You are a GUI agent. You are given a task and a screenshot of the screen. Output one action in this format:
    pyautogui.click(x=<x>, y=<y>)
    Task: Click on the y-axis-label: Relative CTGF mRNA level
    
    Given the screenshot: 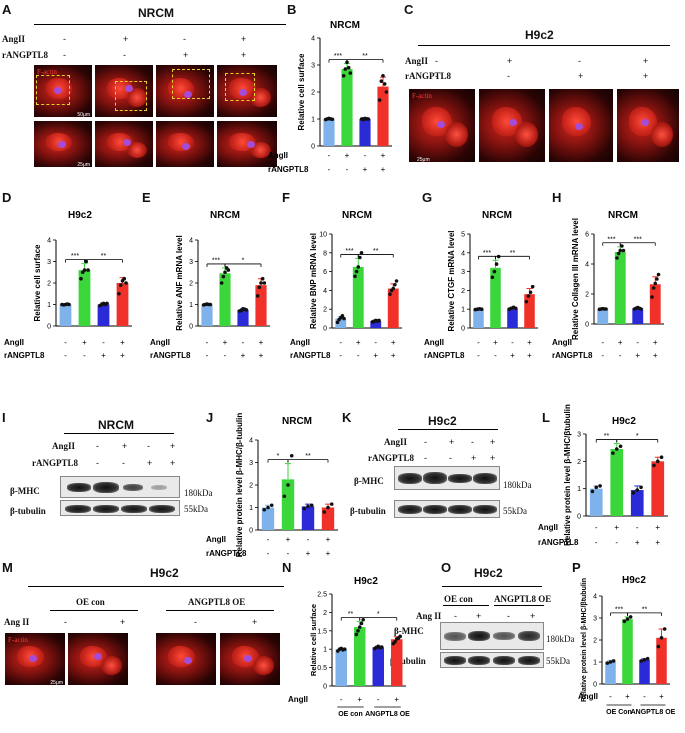 What is the action you would take?
    pyautogui.click(x=451, y=280)
    